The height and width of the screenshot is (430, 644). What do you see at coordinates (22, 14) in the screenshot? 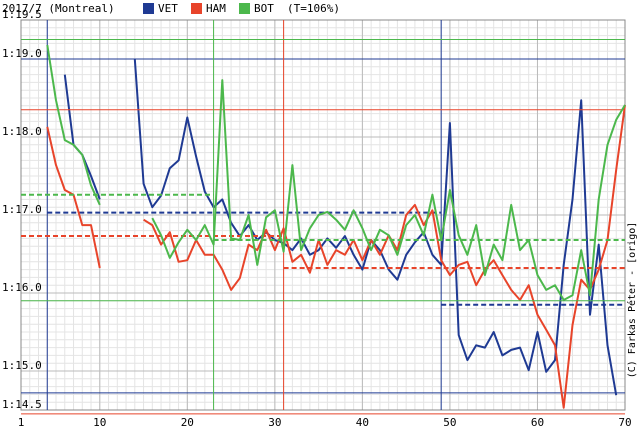
I see `y-tick-label: 1:19.5` at bounding box center [22, 14].